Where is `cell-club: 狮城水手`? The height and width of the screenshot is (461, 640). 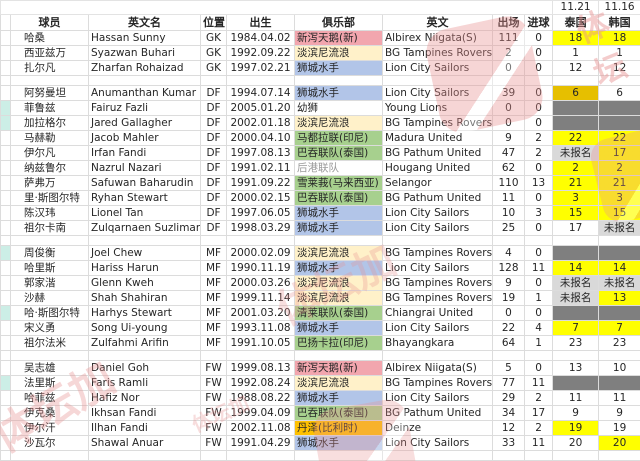 cell-club: 狮城水手 is located at coordinates (338, 268).